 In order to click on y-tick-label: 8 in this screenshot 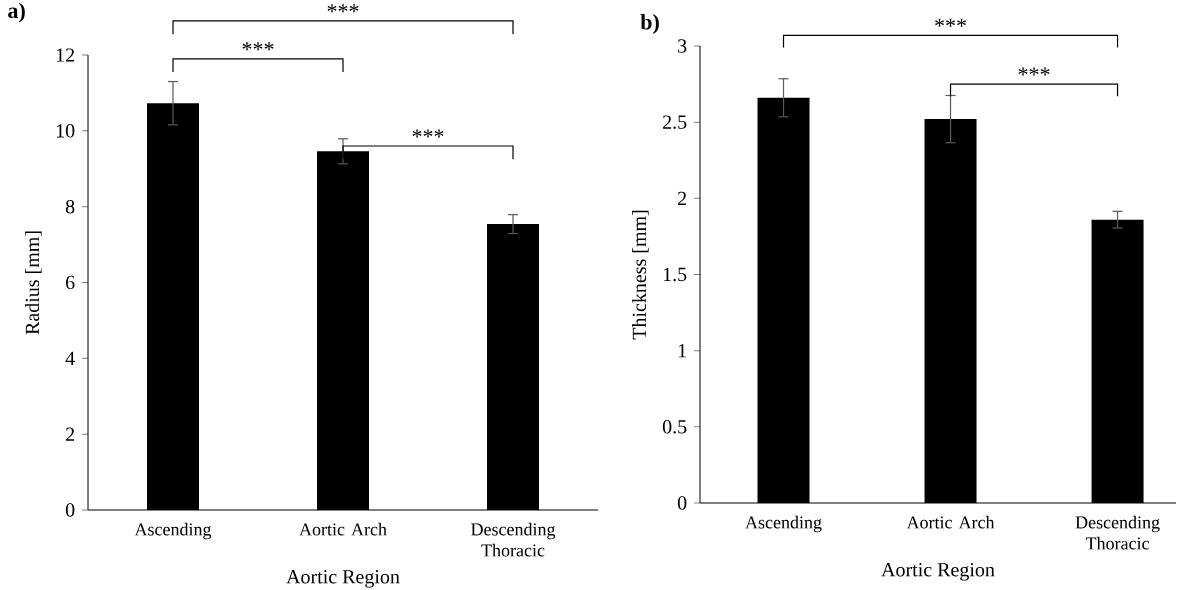, I will do `click(70, 206)`.